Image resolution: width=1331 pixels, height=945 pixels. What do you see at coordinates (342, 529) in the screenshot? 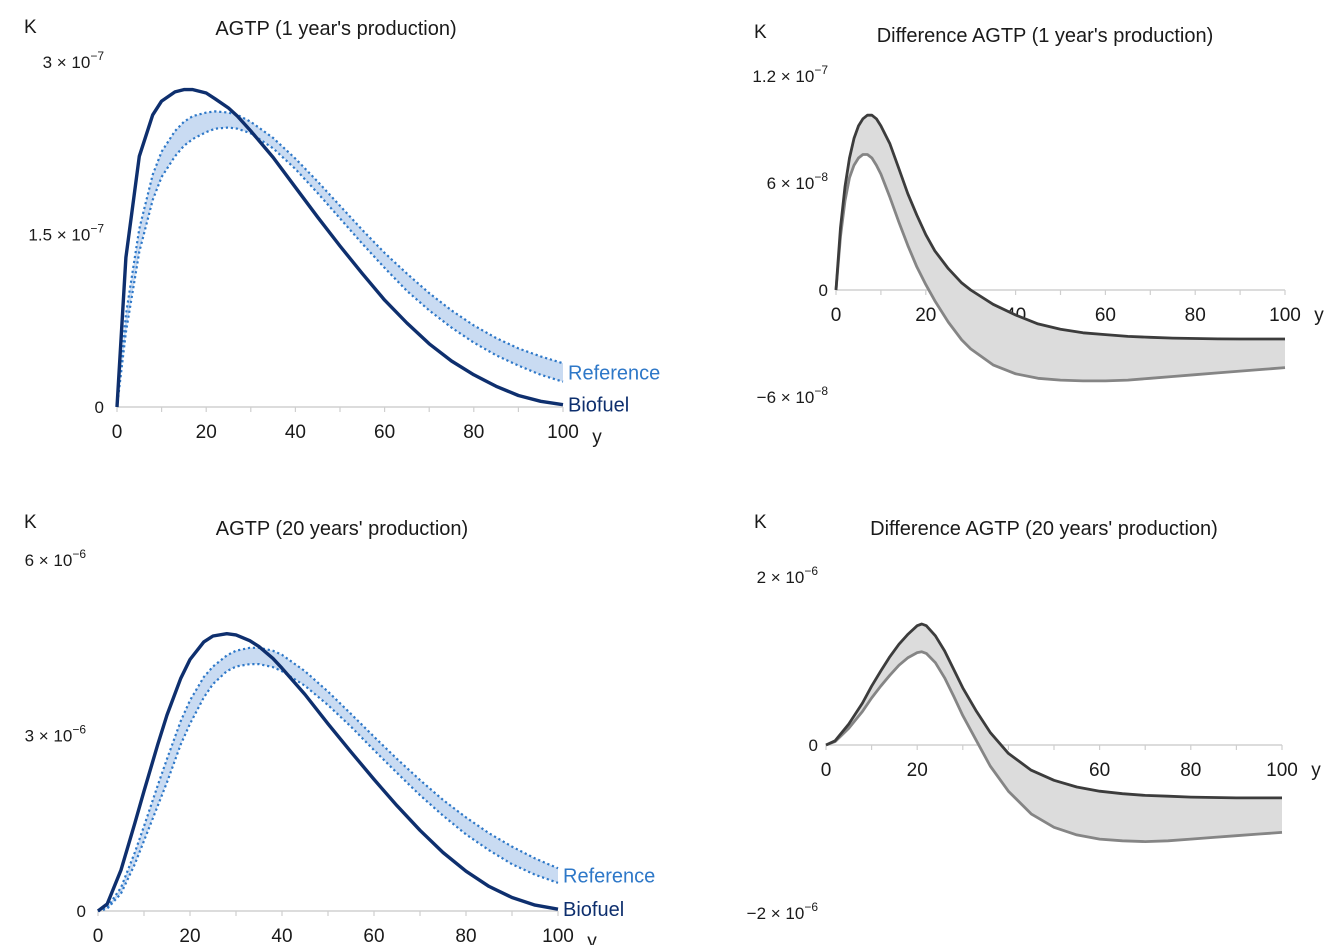
I see `chart-title: AGTP (20 years' production)` at bounding box center [342, 529].